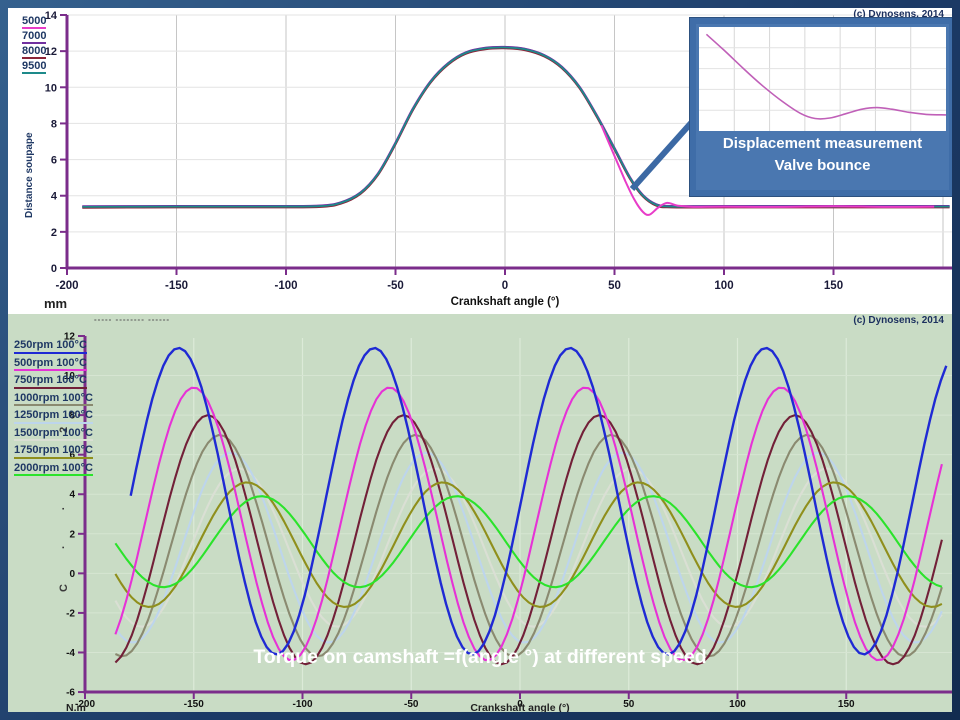  I want to click on svg-text: -4, so click(70, 653).